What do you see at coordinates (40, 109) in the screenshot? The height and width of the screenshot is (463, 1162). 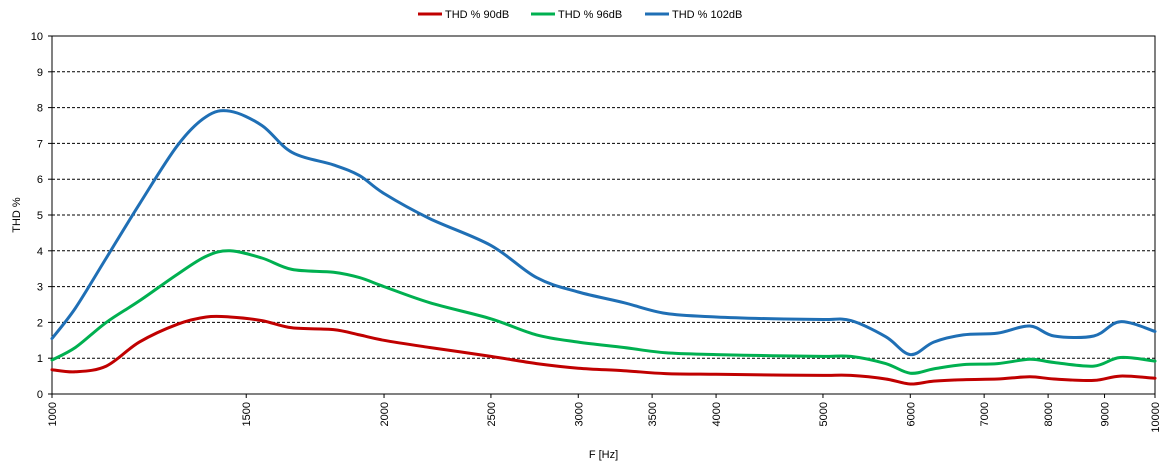 I see `y-tick-label: 8` at bounding box center [40, 109].